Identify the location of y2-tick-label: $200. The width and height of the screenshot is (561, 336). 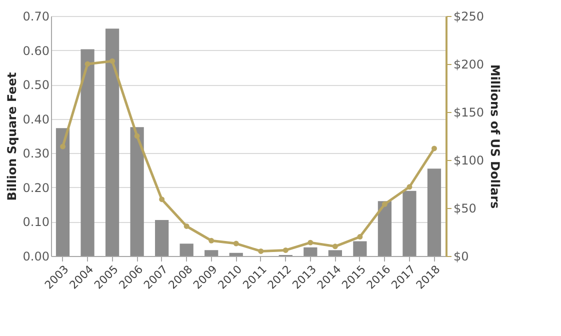
(469, 65).